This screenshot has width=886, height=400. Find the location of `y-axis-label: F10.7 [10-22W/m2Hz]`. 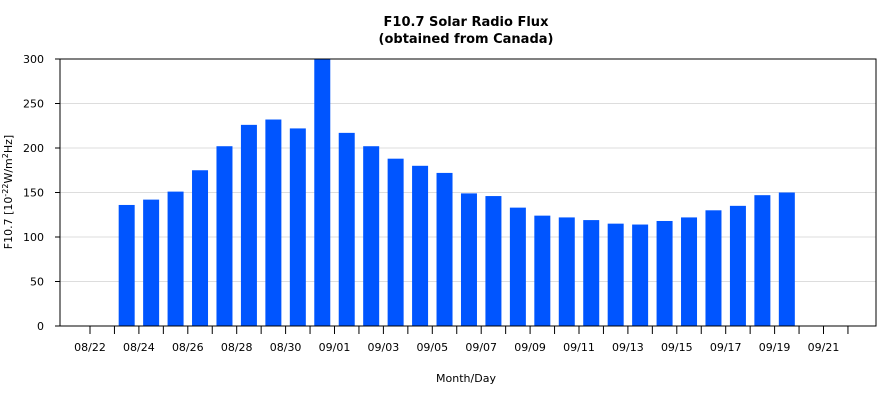

y-axis-label: F10.7 [10-22W/m2Hz] is located at coordinates (8, 192).